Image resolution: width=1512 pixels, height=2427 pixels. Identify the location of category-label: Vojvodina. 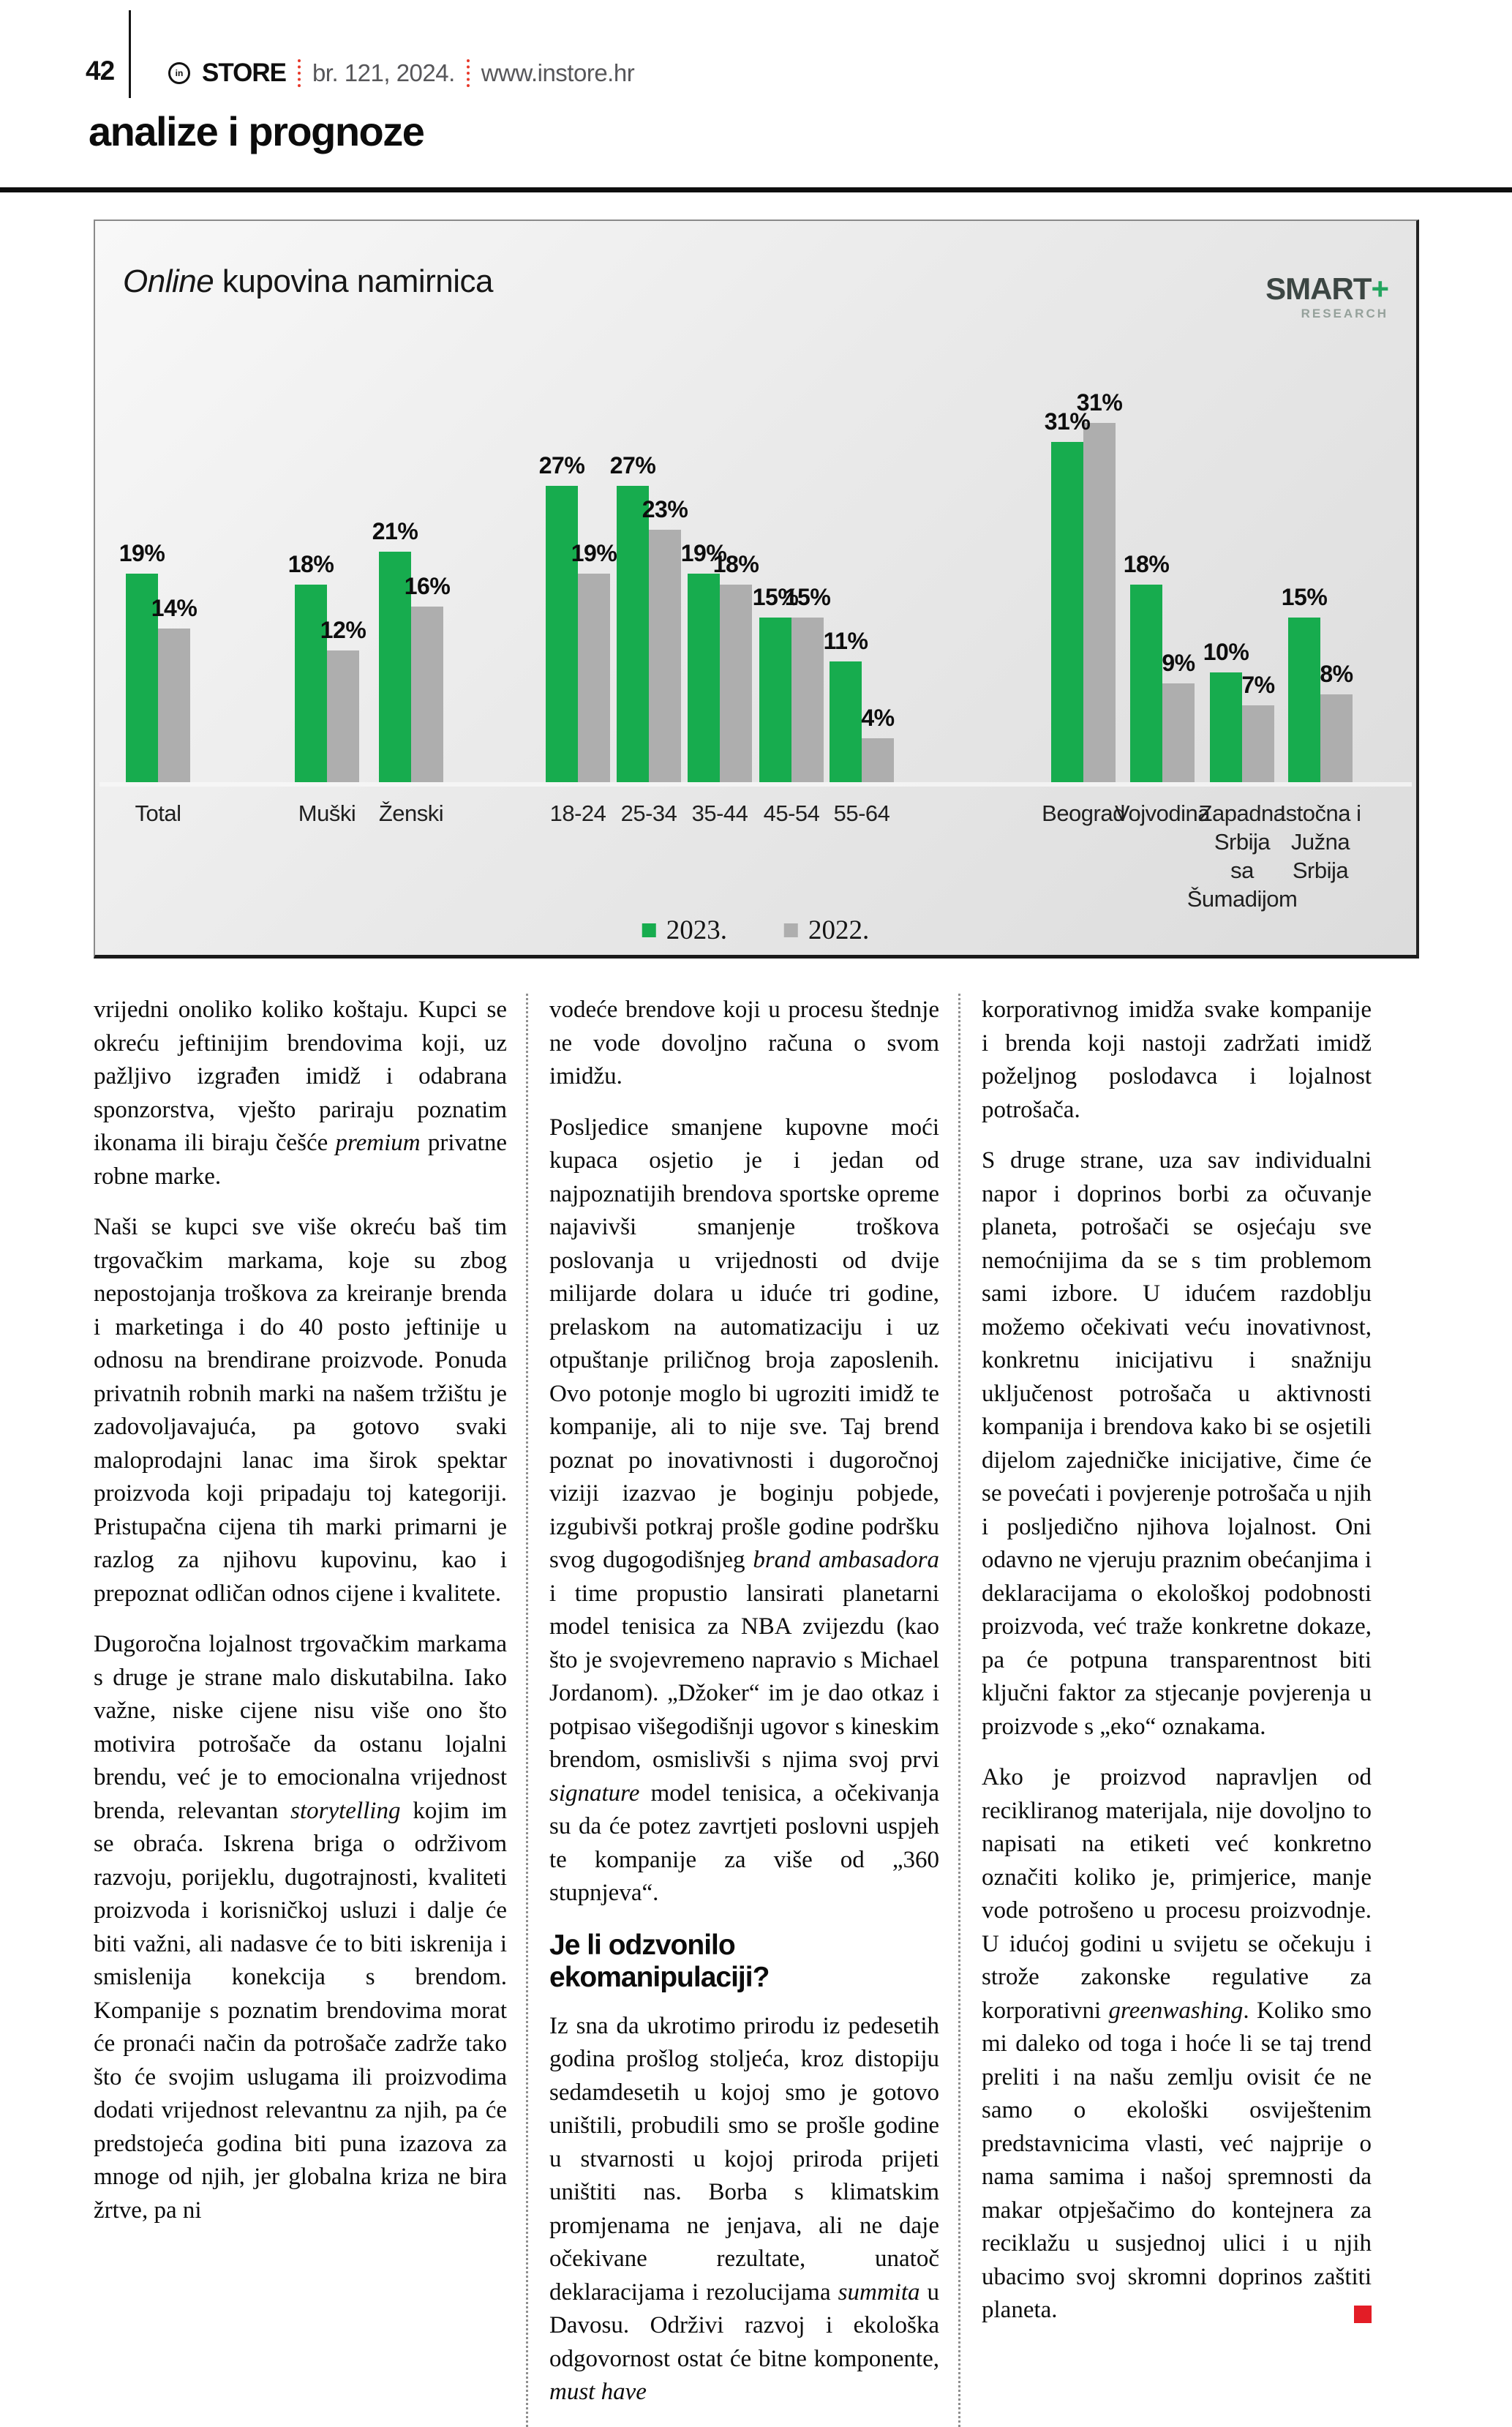
(1163, 813).